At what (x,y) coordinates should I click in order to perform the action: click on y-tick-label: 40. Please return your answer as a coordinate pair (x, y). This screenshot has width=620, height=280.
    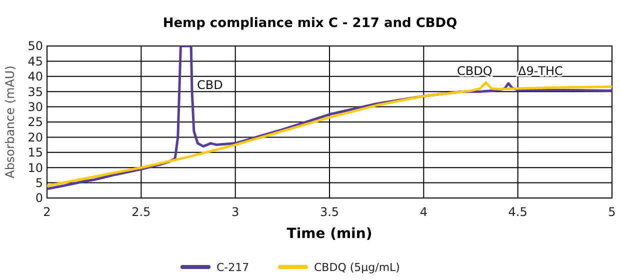
    Looking at the image, I should click on (35, 77).